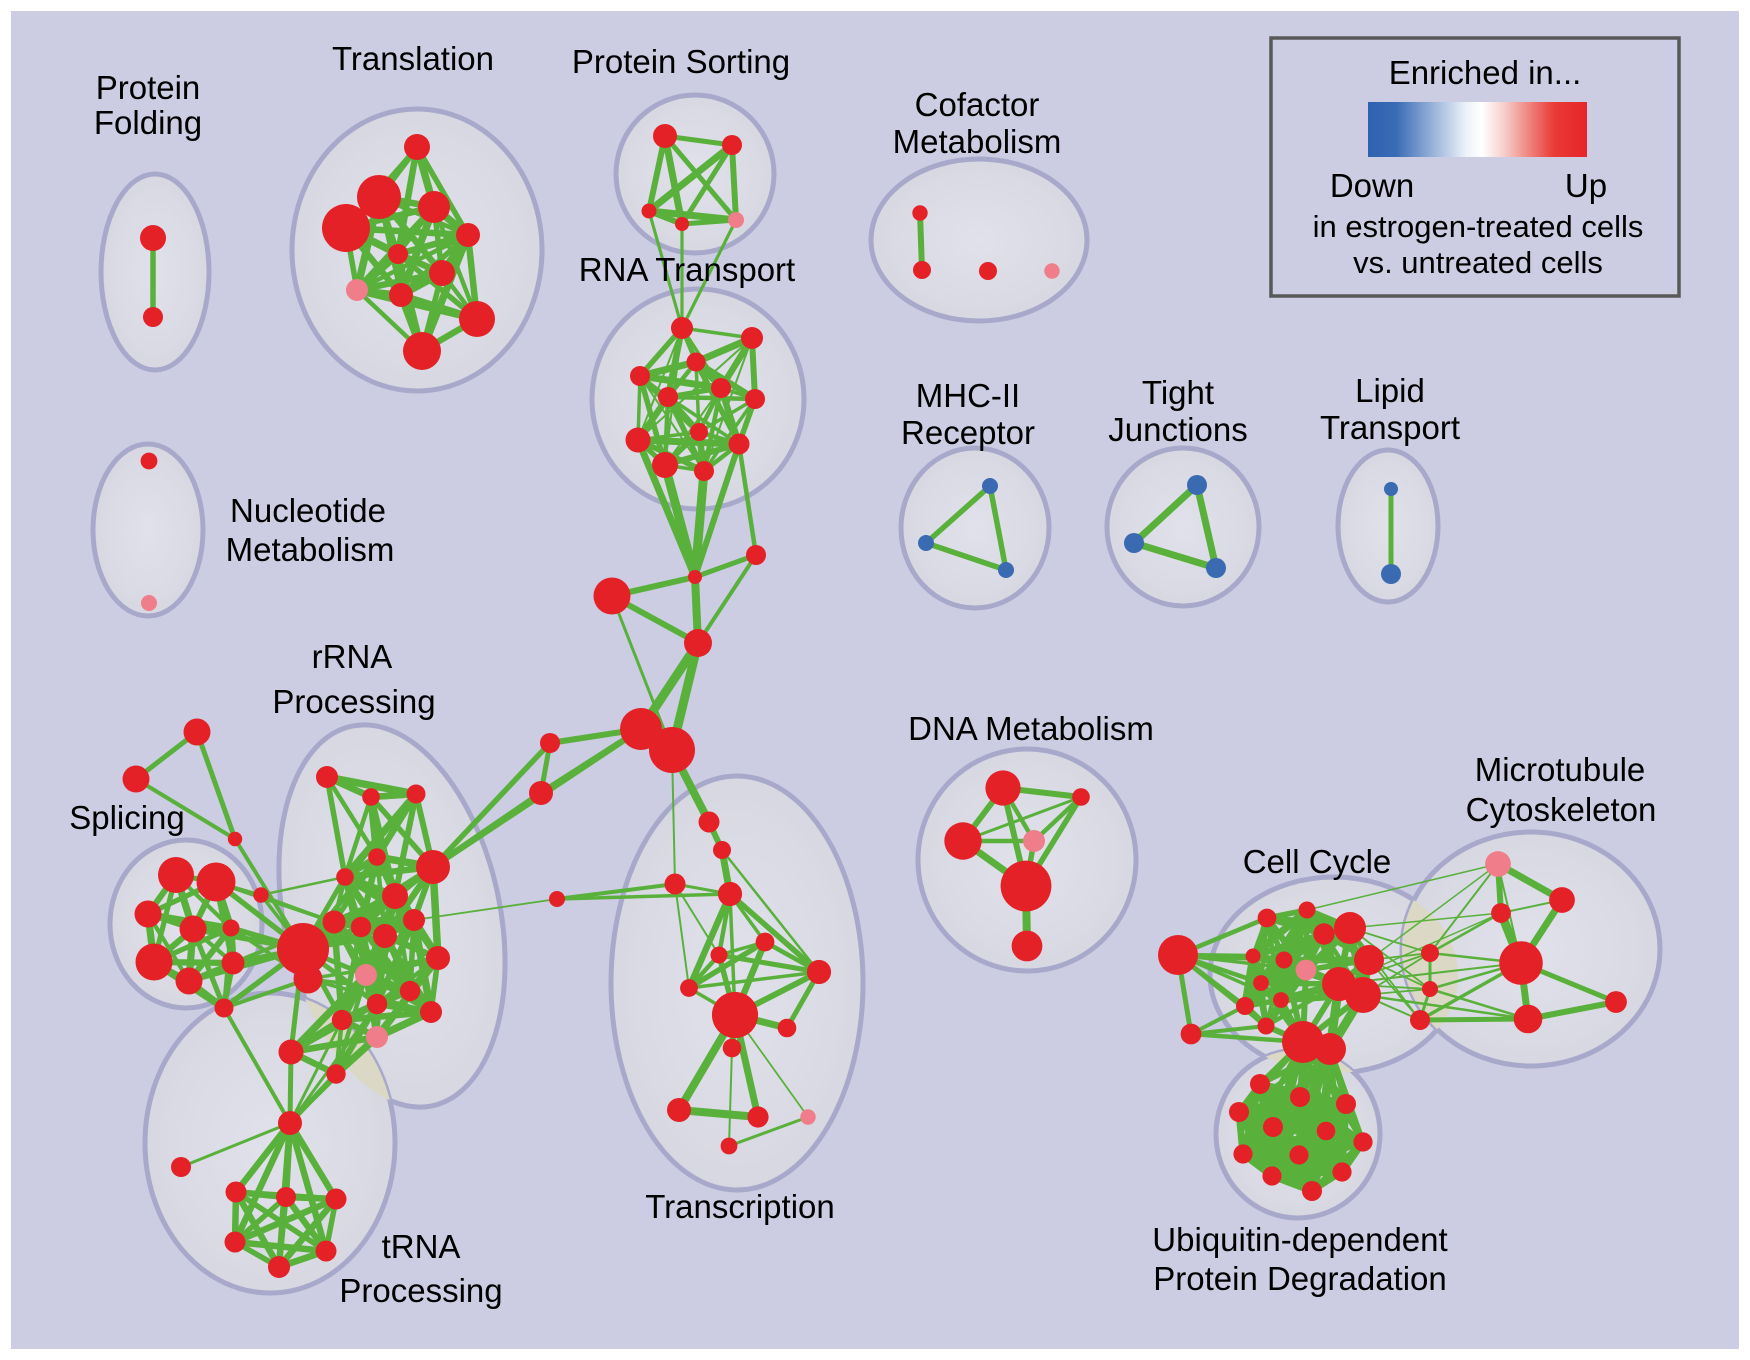 The width and height of the screenshot is (1750, 1360). I want to click on svg-text: DNA Metabolism, so click(1031, 728).